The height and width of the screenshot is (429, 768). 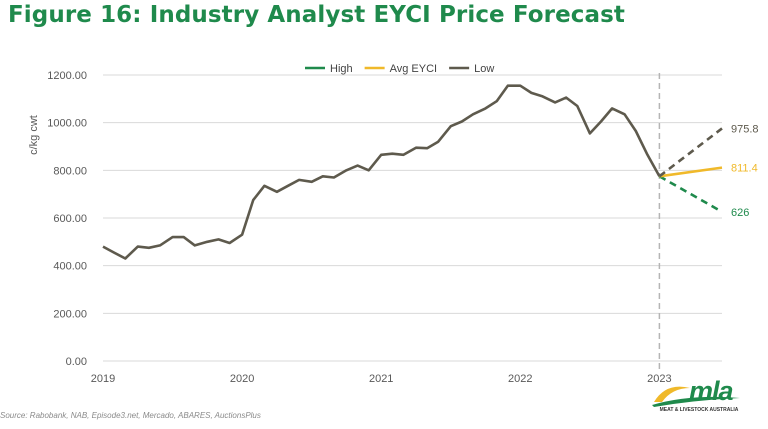 I want to click on legend-label-low: Low, so click(x=484, y=69).